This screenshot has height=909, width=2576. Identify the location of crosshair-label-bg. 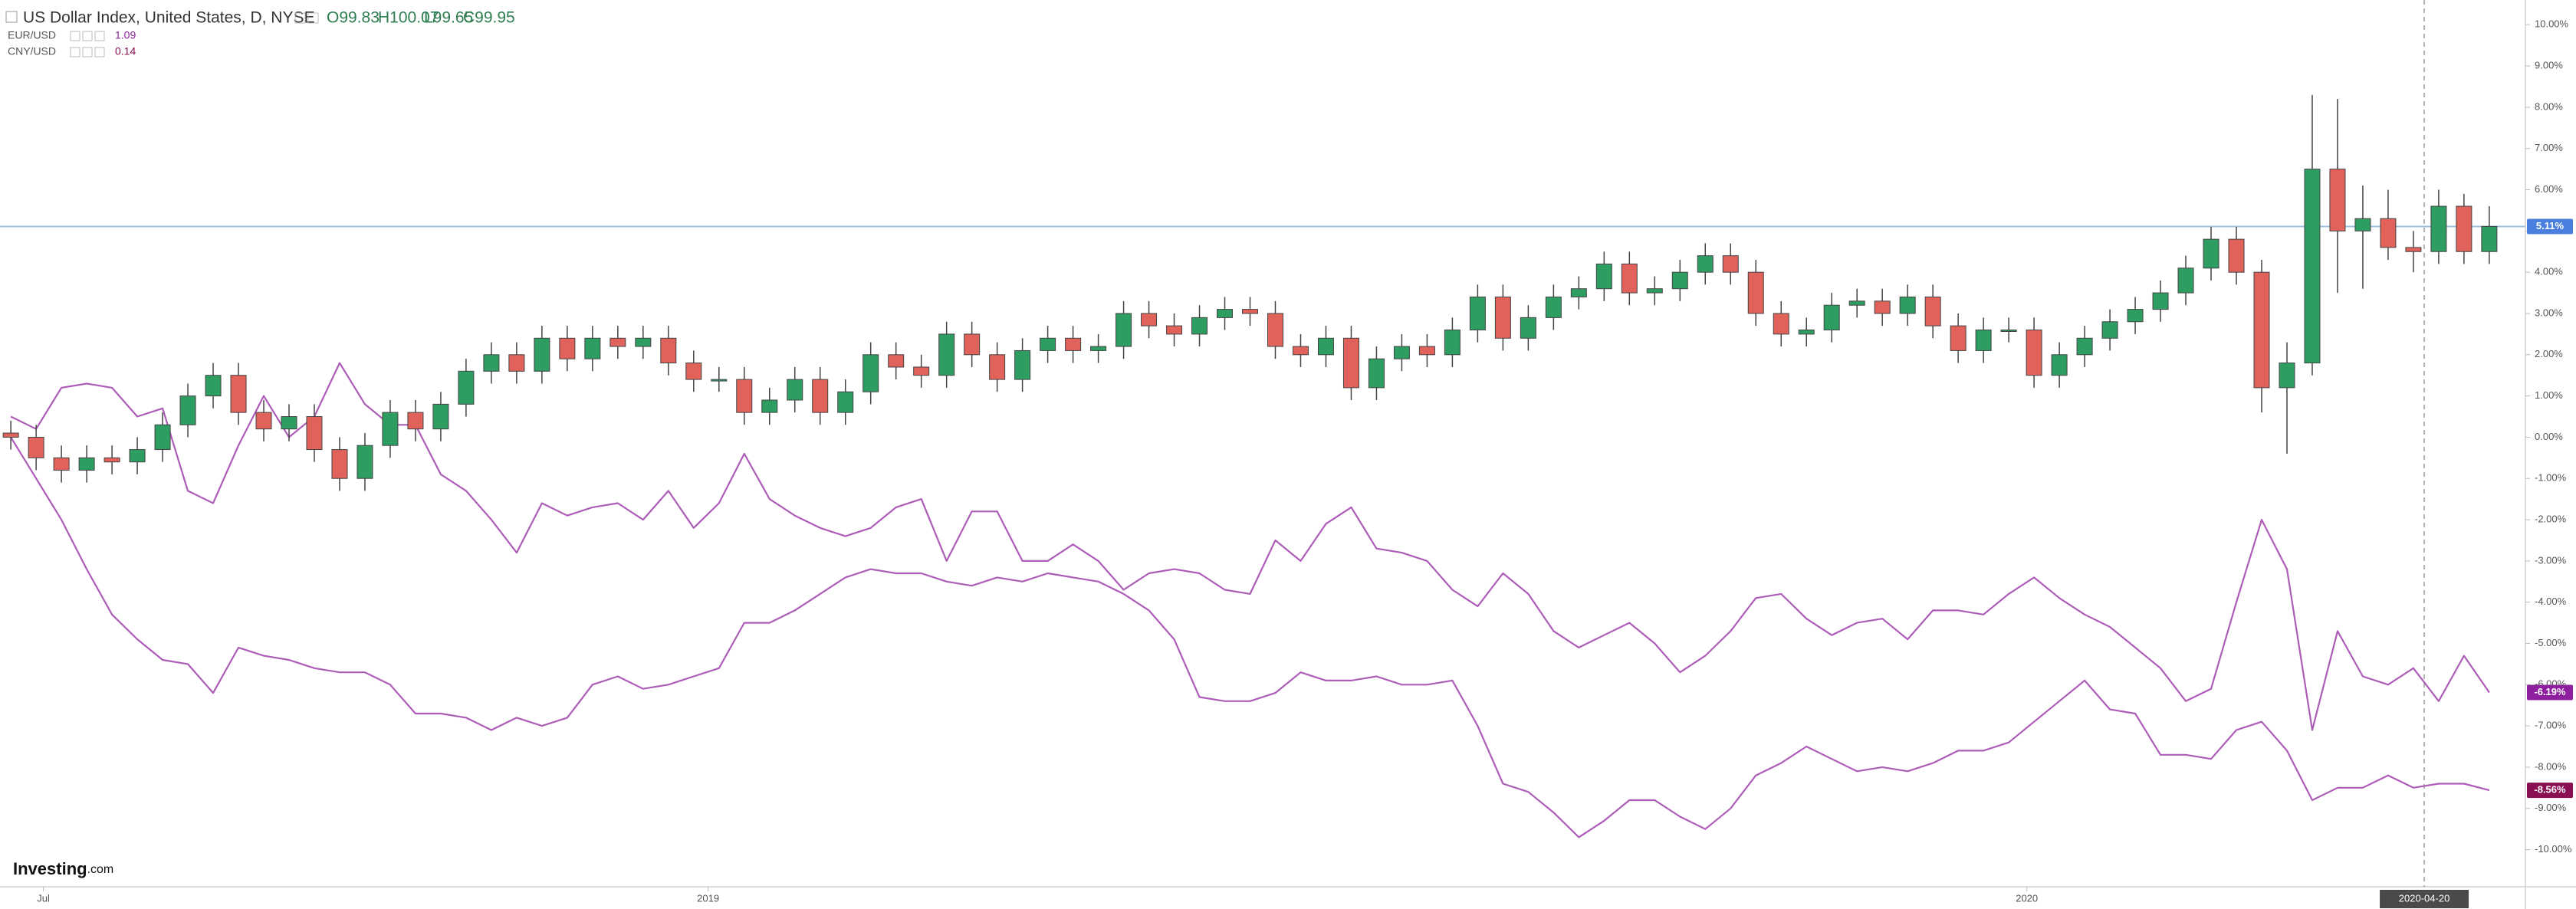
(2424, 899).